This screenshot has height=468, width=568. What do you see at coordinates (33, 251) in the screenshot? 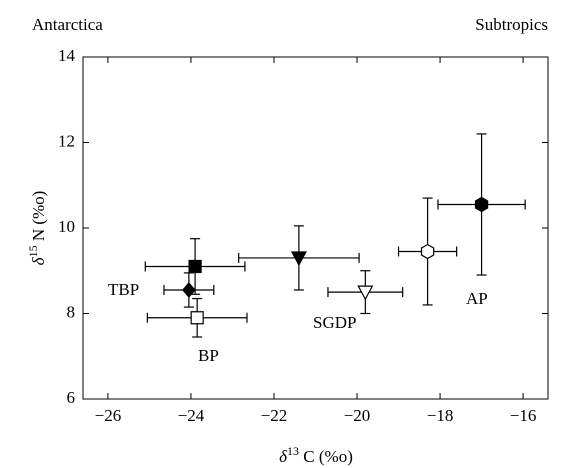
I see `y-axis-superscript: 15` at bounding box center [33, 251].